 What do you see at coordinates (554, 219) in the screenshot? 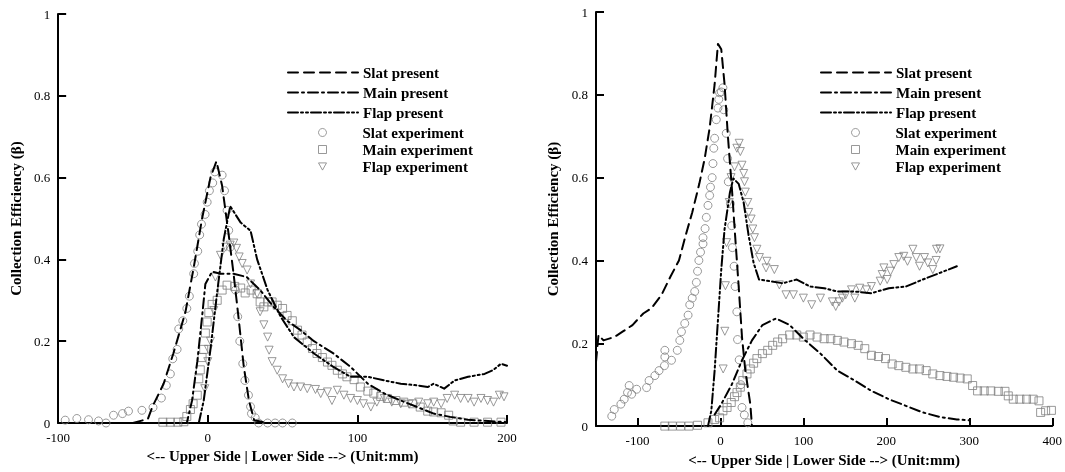
I see `y-axis-title: Collection Efficiency (β)` at bounding box center [554, 219].